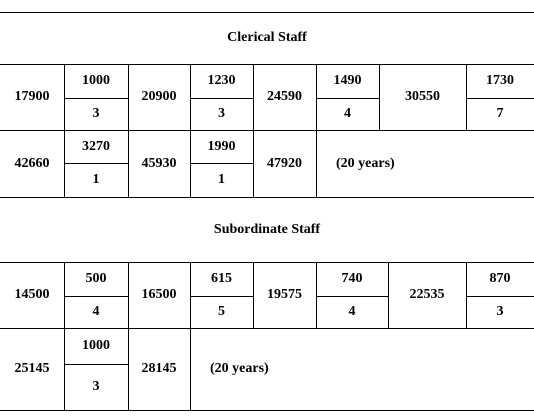 The width and height of the screenshot is (534, 417). Describe the element at coordinates (221, 80) in the screenshot. I see `increment: 1230` at that location.